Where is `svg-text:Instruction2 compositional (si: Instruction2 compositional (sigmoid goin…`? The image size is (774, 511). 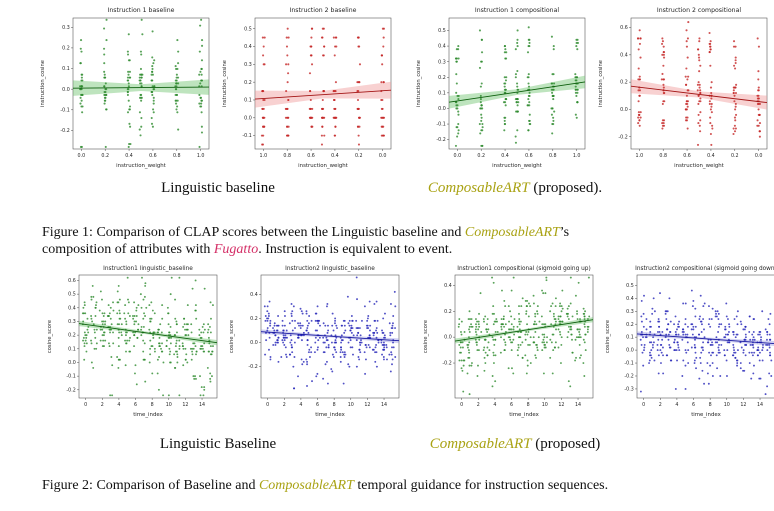
svg-text:Instruction2 compositional (si: Instruction2 compositional (sigmoid goin… is located at coordinates (704, 269).